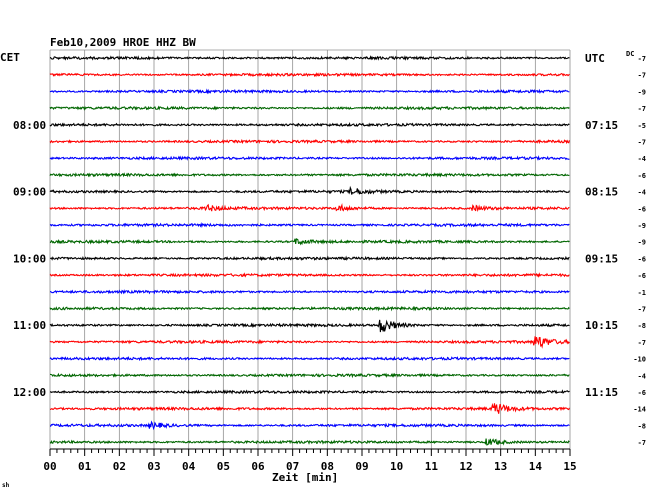 The height and width of the screenshot is (494, 650). What do you see at coordinates (119, 466) in the screenshot?
I see `x-tick-label: 02` at bounding box center [119, 466].